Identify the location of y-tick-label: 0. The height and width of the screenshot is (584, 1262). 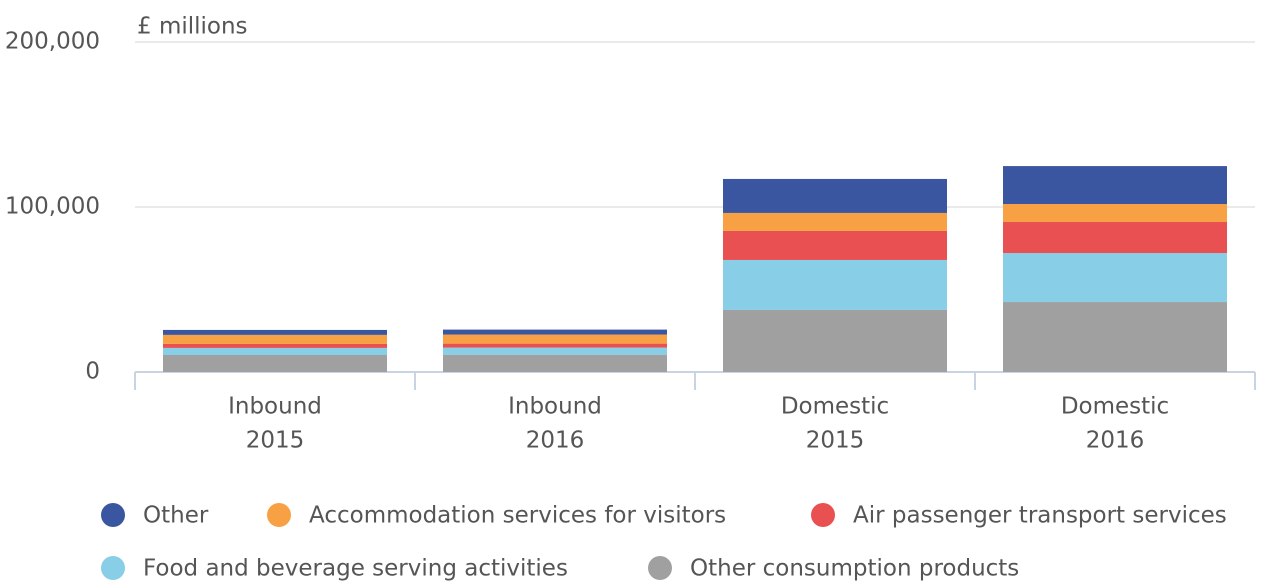
(92, 372).